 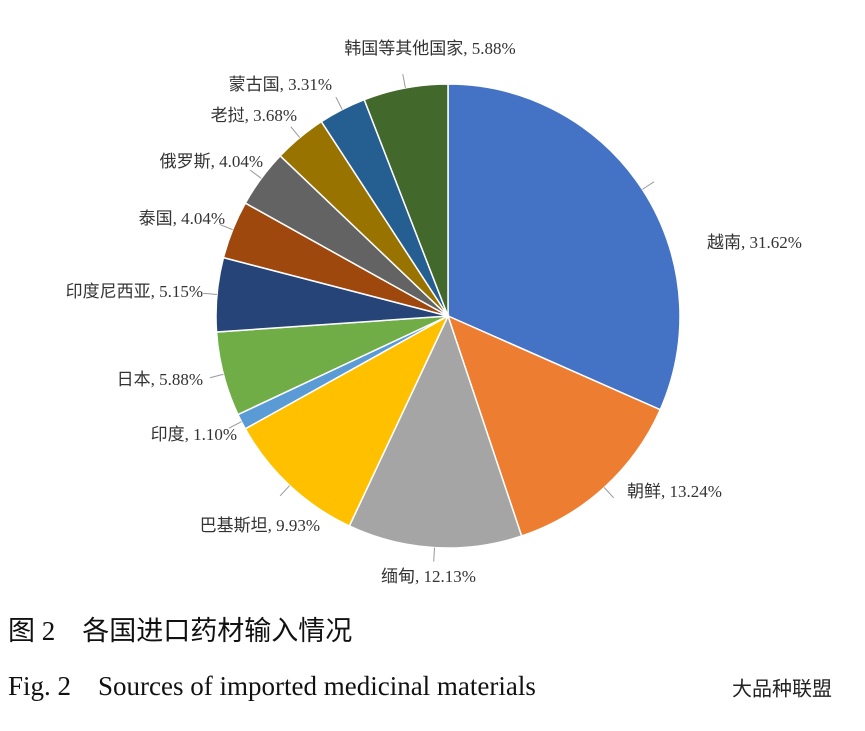 I want to click on label-category: 日本, so click(x=134, y=379).